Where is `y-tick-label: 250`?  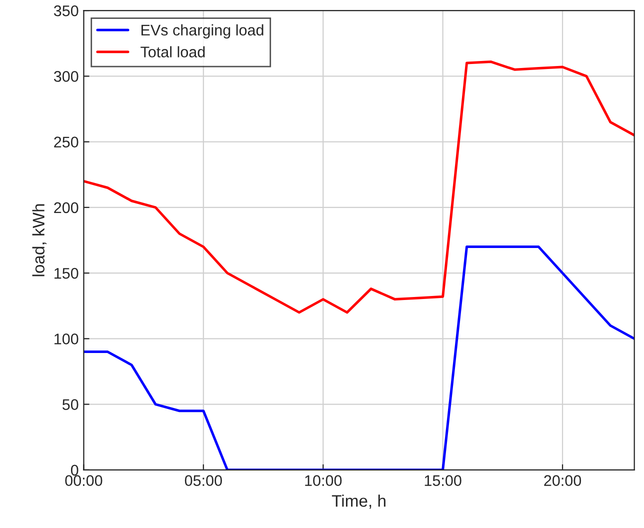
y-tick-label: 250 is located at coordinates (66, 142).